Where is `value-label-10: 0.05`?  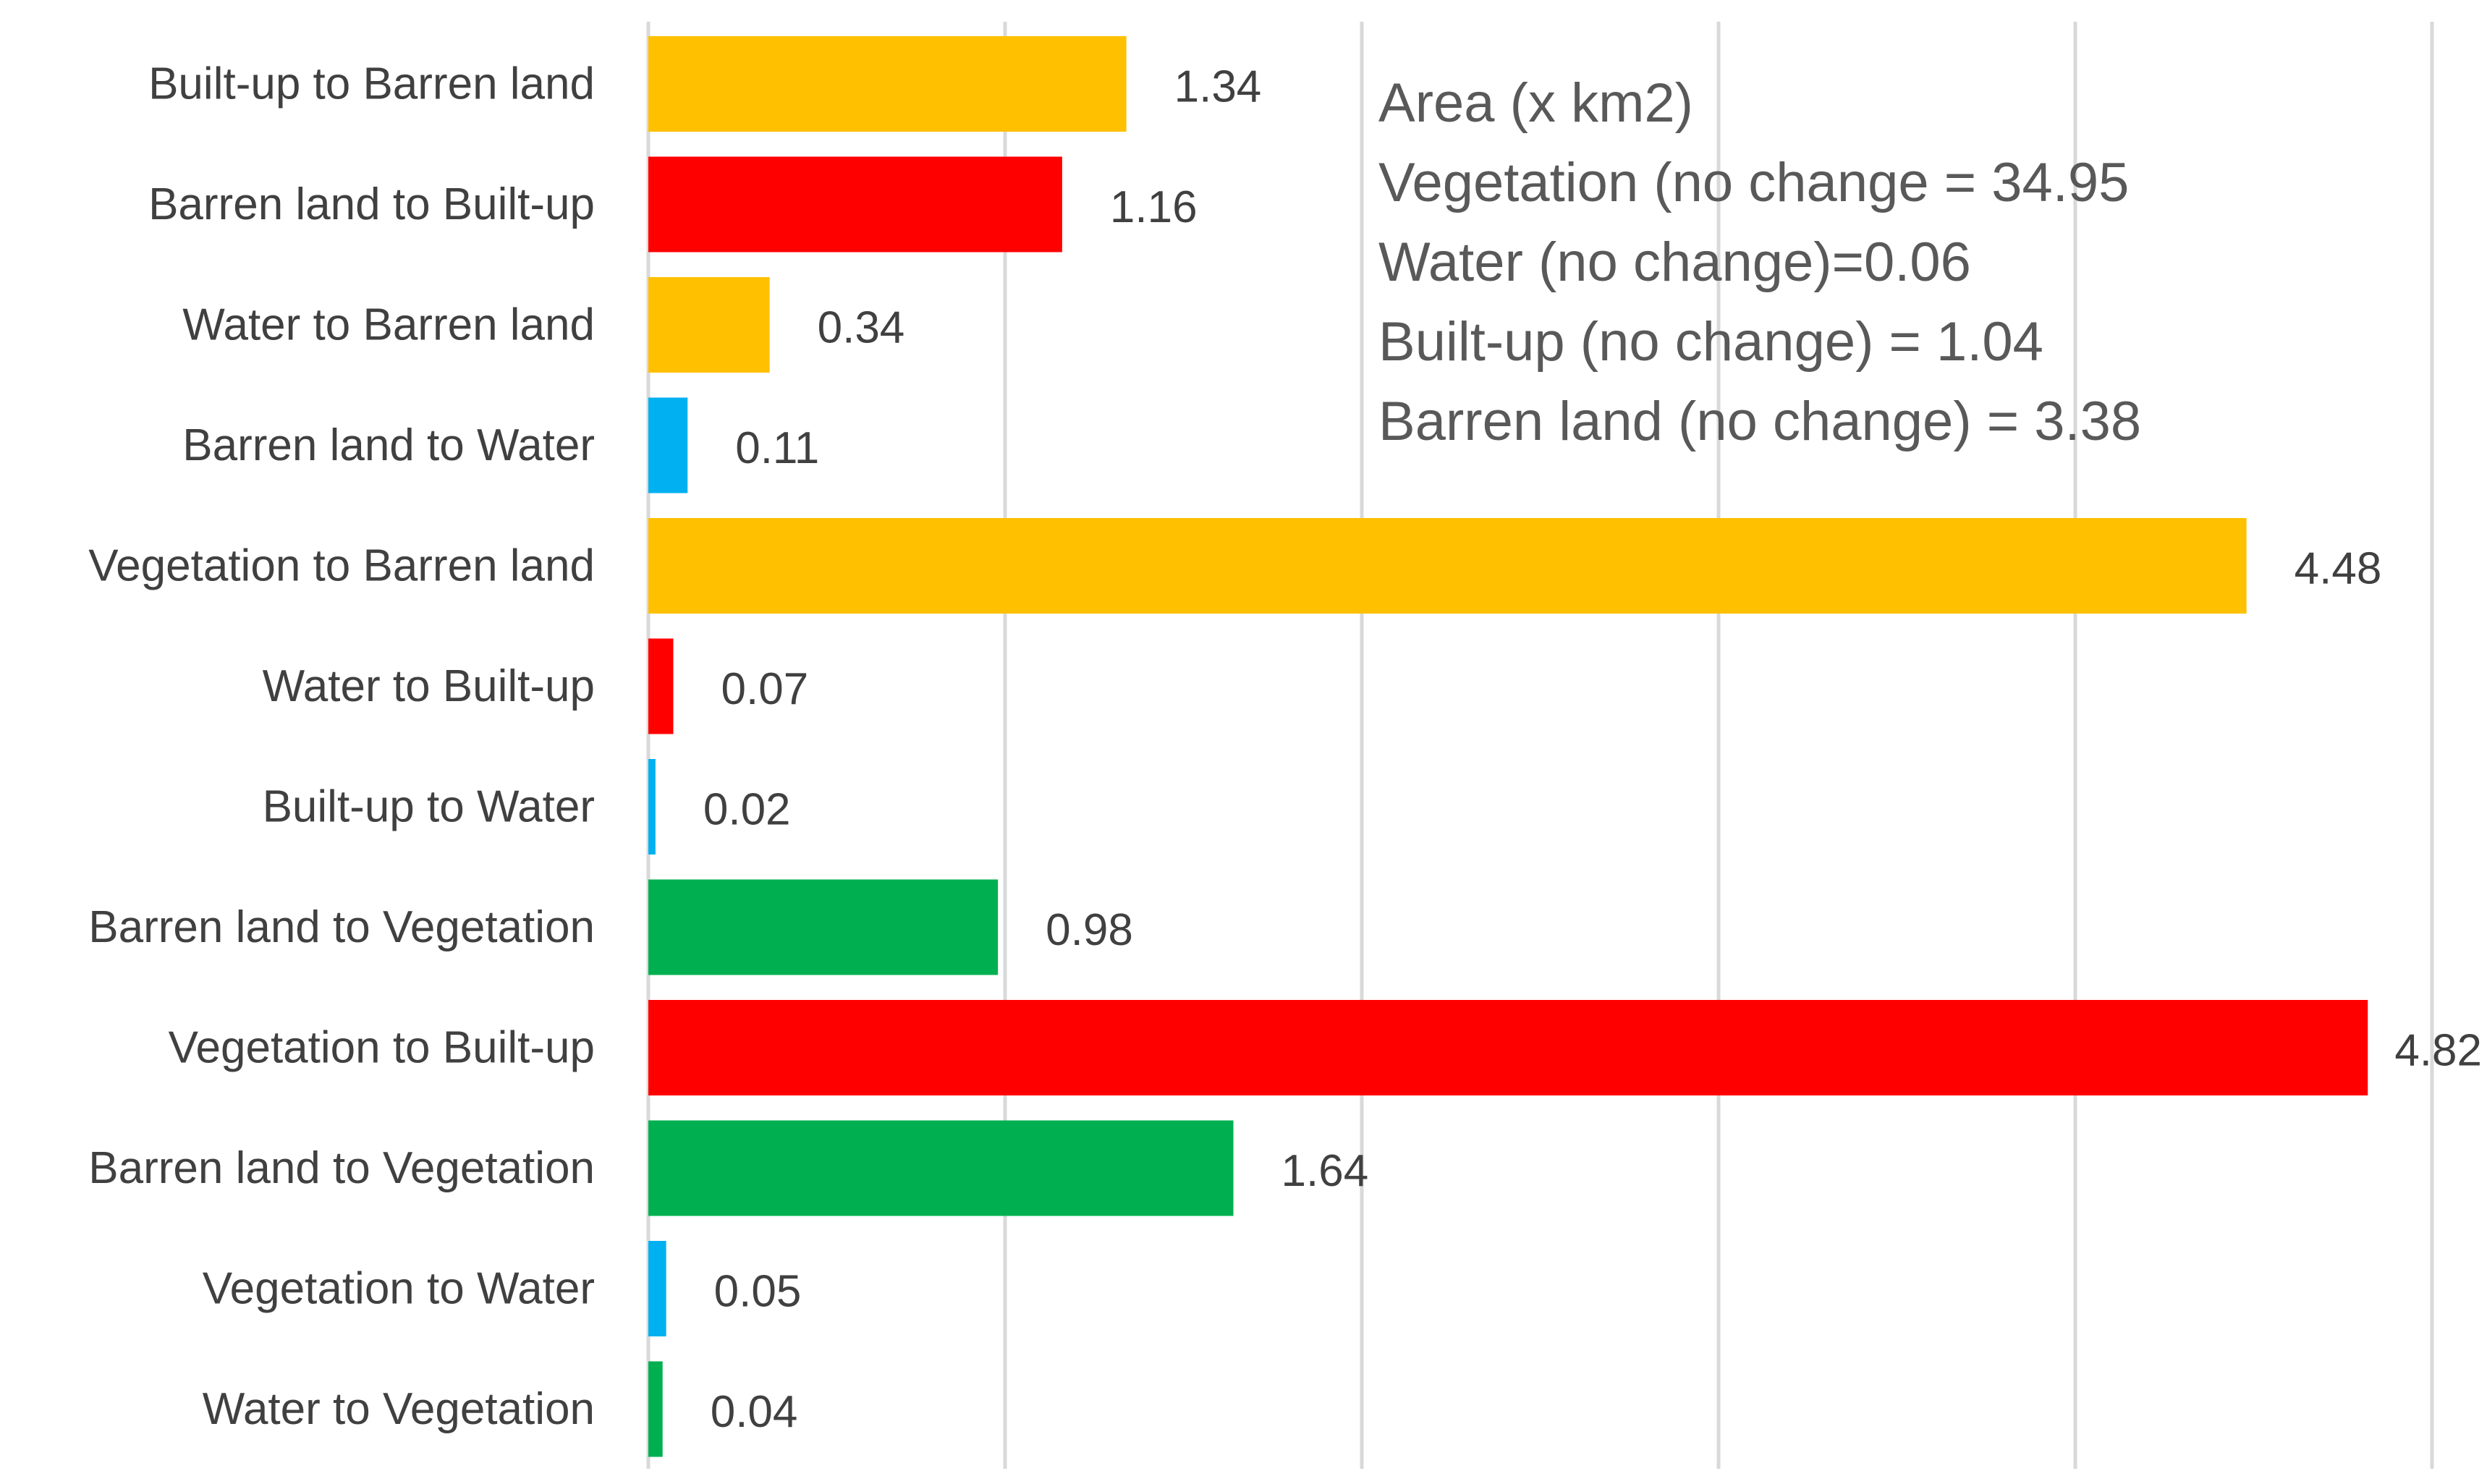 value-label-10: 0.05 is located at coordinates (758, 1292).